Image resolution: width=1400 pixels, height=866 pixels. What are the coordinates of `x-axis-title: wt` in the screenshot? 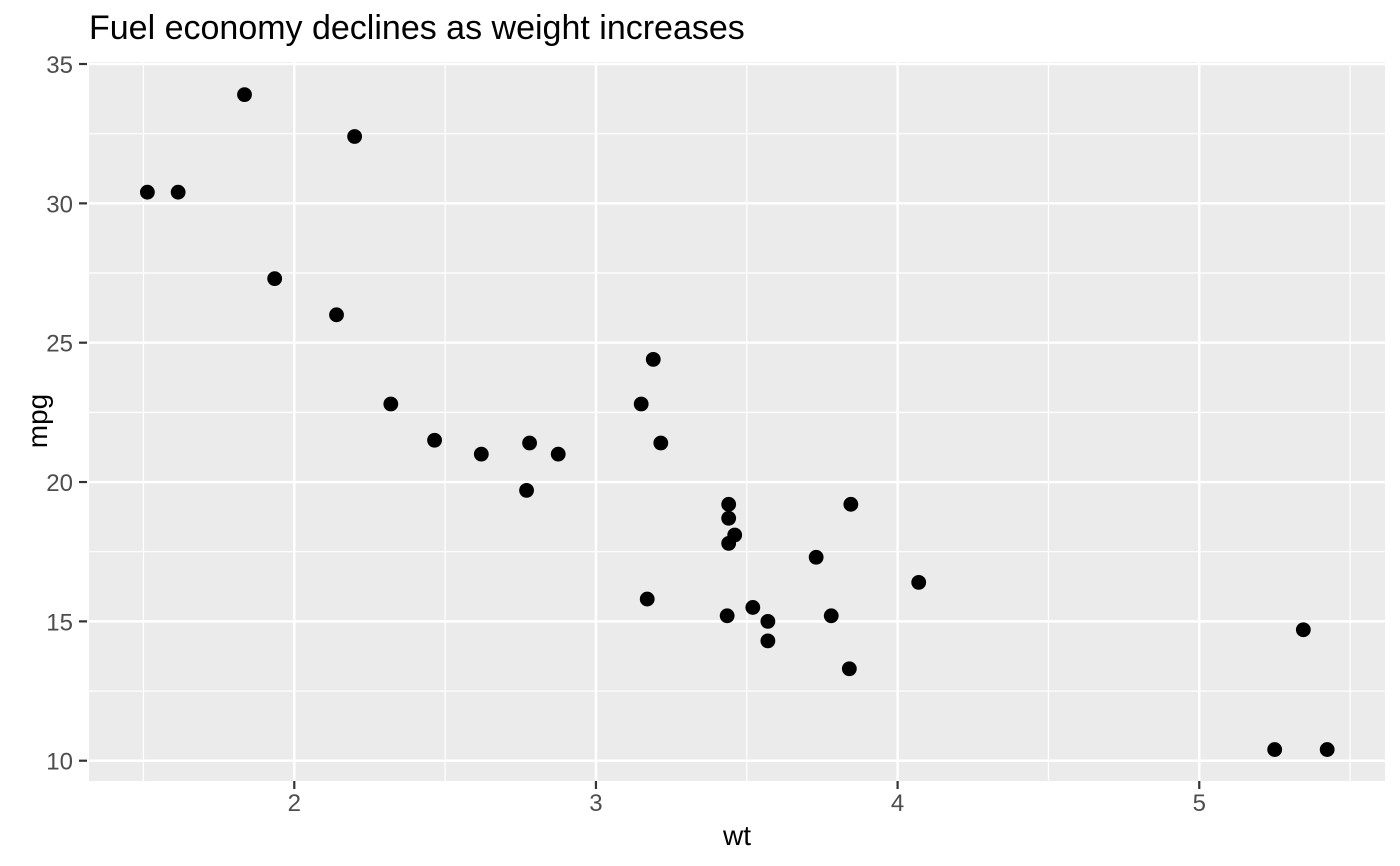 It's located at (737, 835).